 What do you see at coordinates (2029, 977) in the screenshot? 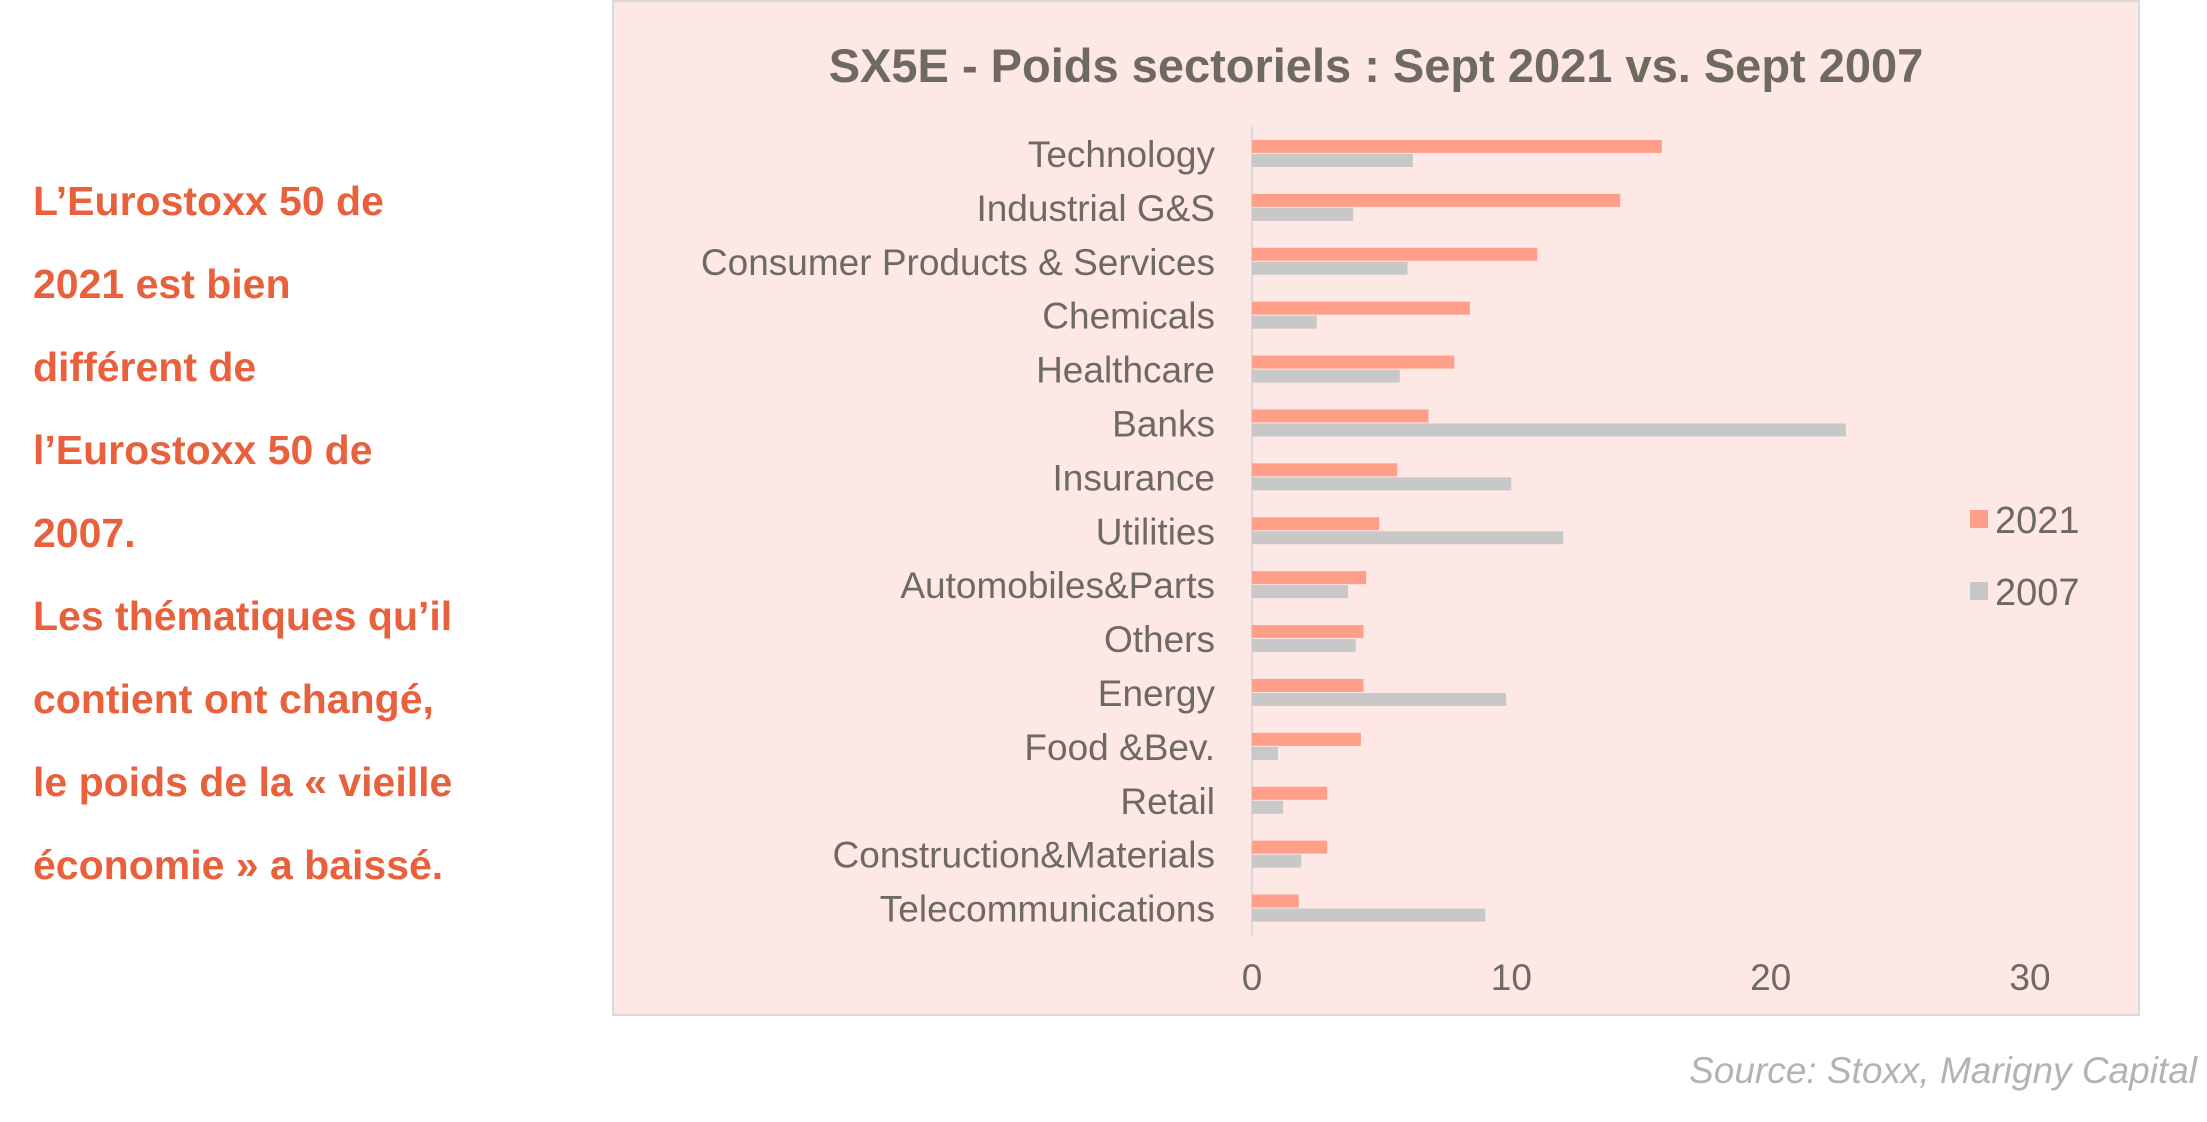
I see `x-tick-label: 30` at bounding box center [2029, 977].